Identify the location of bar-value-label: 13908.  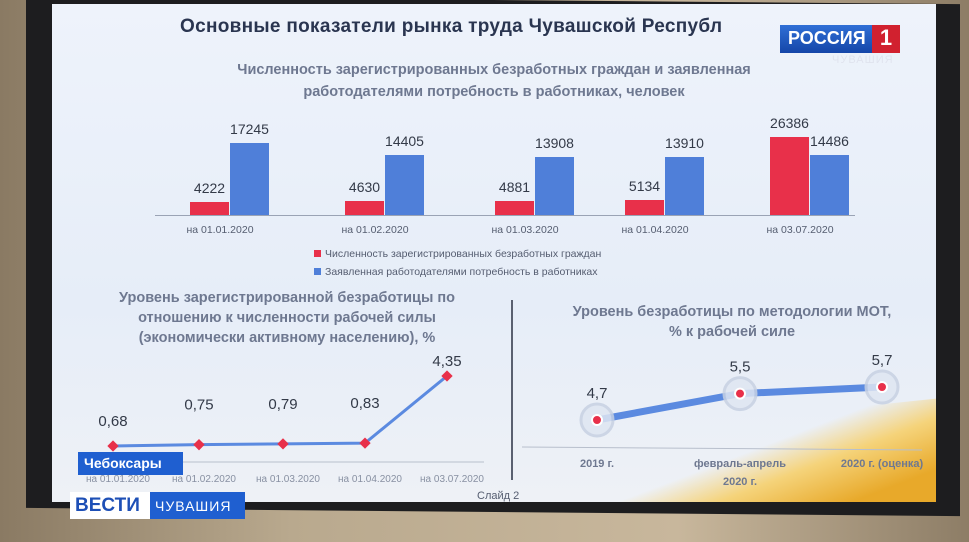
(554, 143).